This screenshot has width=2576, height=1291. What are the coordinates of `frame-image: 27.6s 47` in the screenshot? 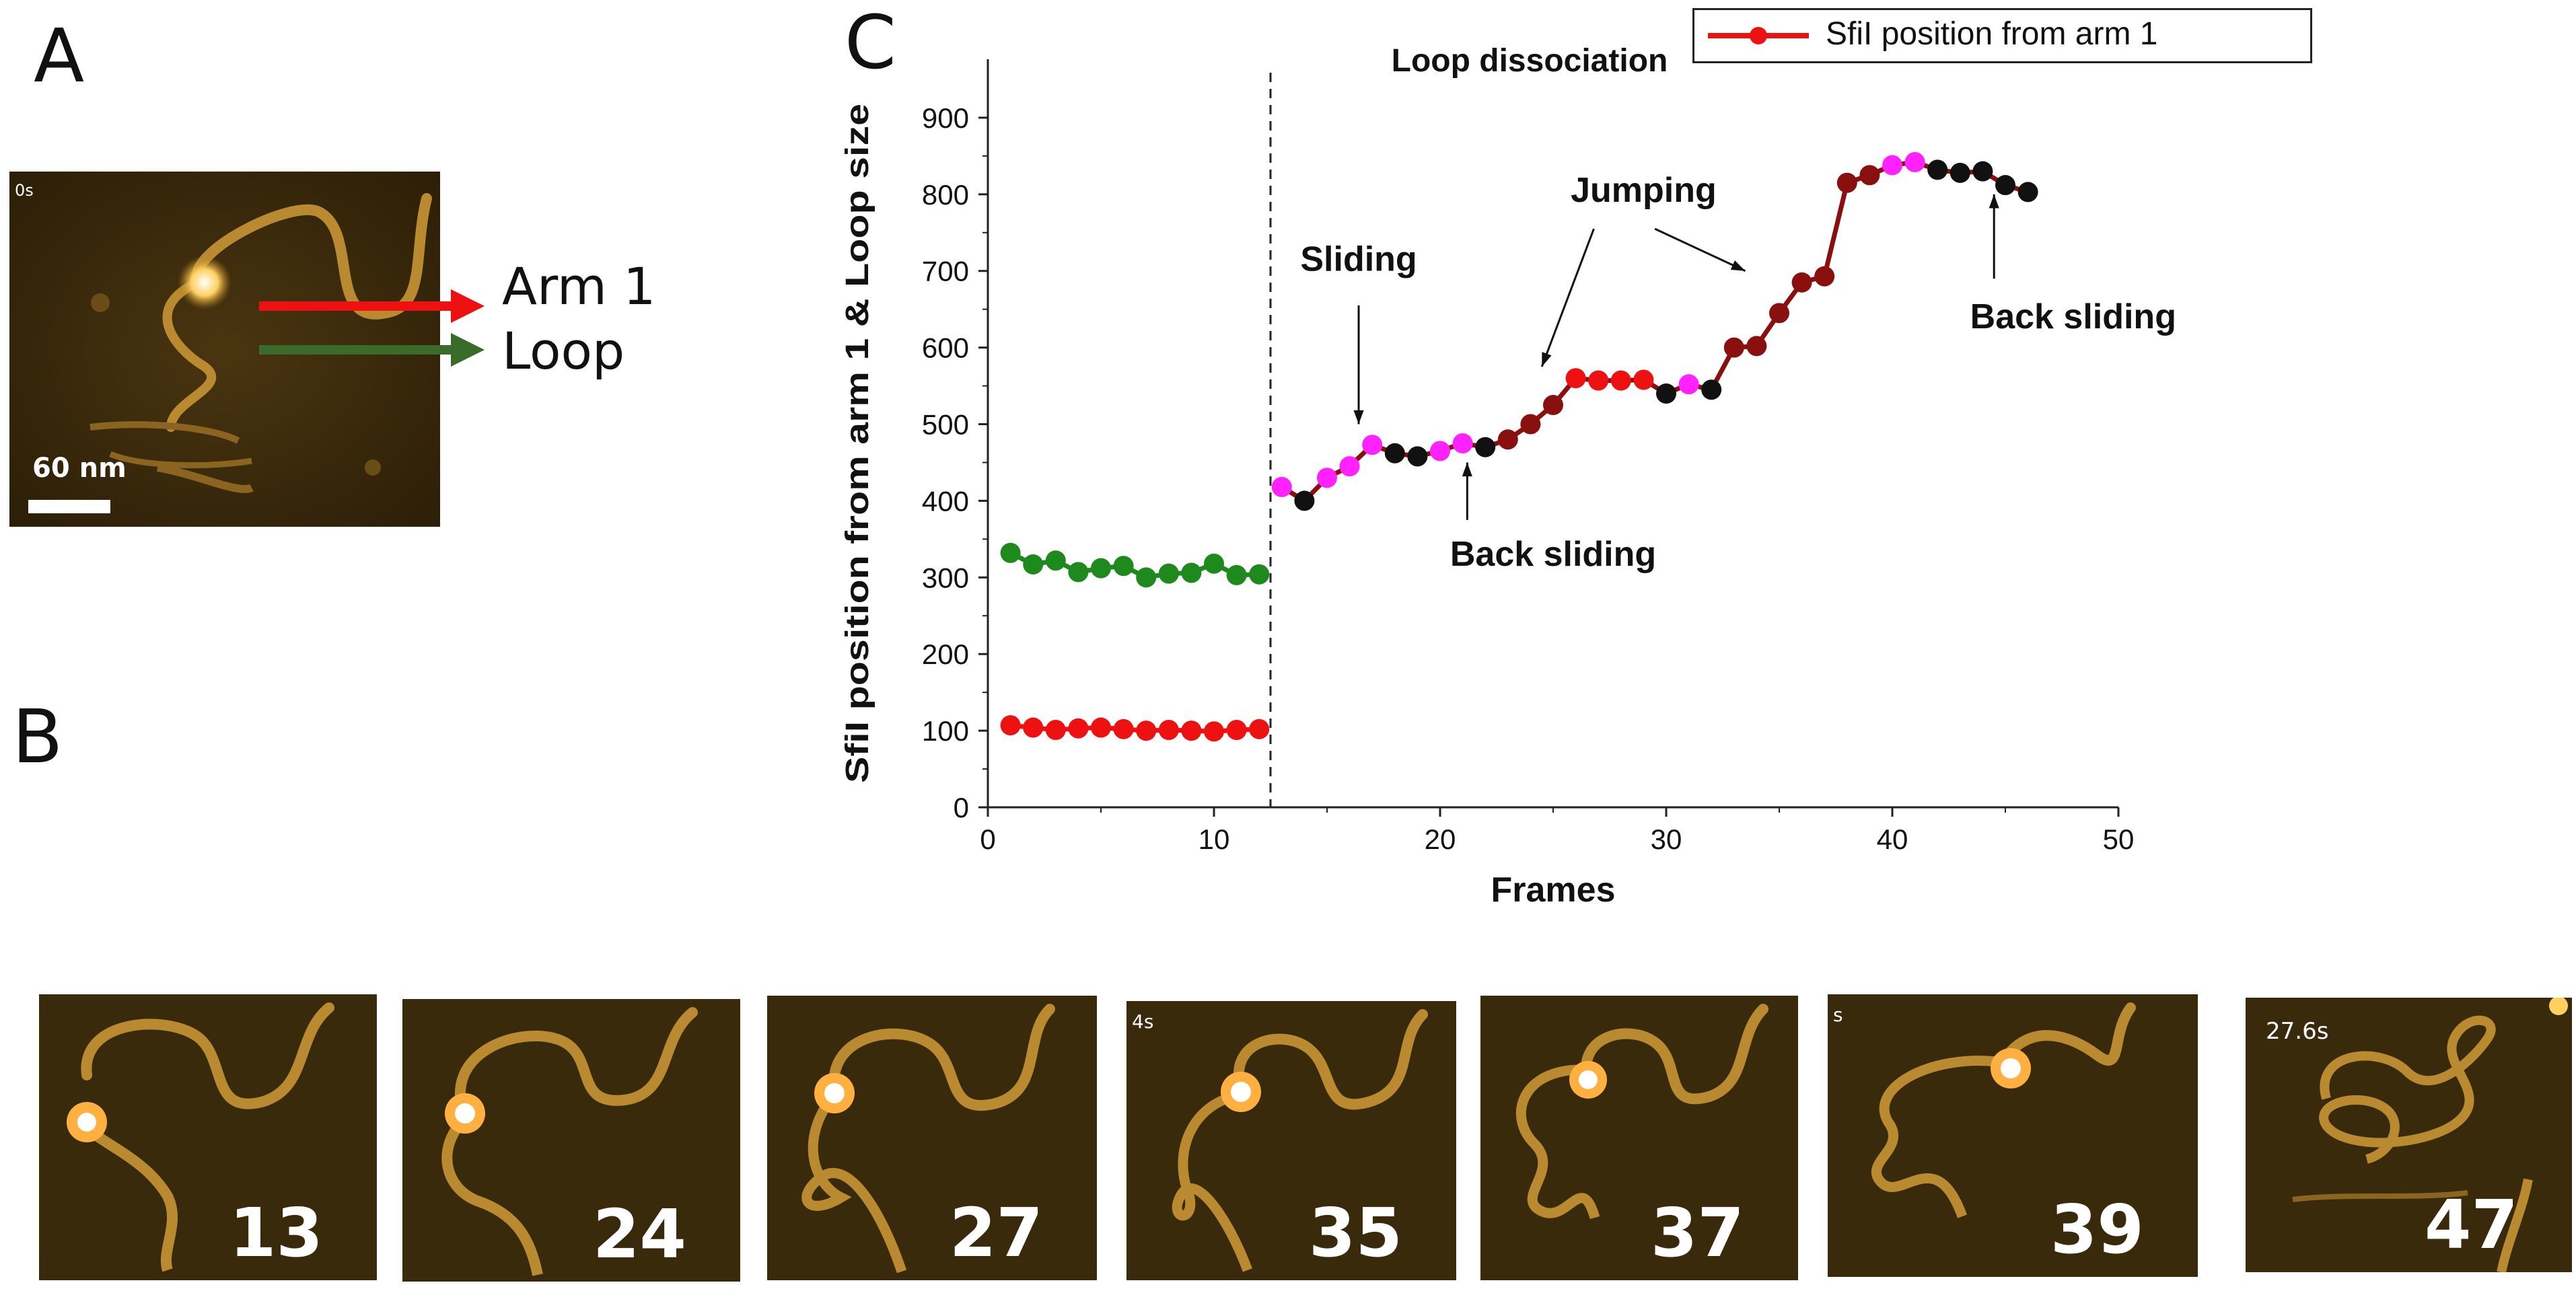 It's located at (2409, 1135).